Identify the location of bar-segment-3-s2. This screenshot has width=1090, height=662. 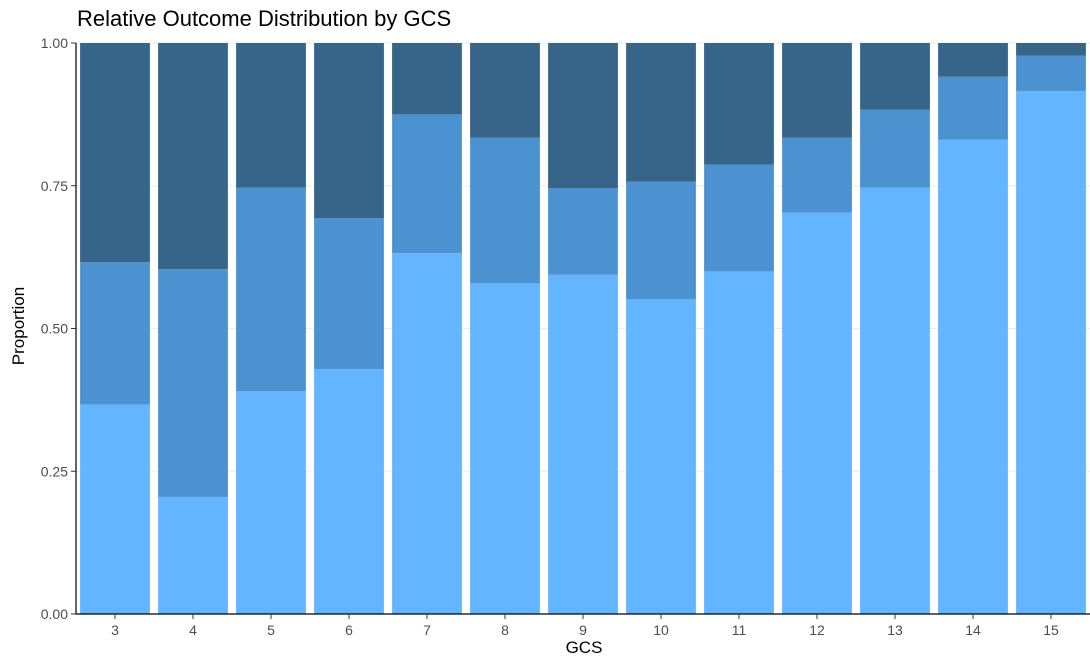
(115, 153).